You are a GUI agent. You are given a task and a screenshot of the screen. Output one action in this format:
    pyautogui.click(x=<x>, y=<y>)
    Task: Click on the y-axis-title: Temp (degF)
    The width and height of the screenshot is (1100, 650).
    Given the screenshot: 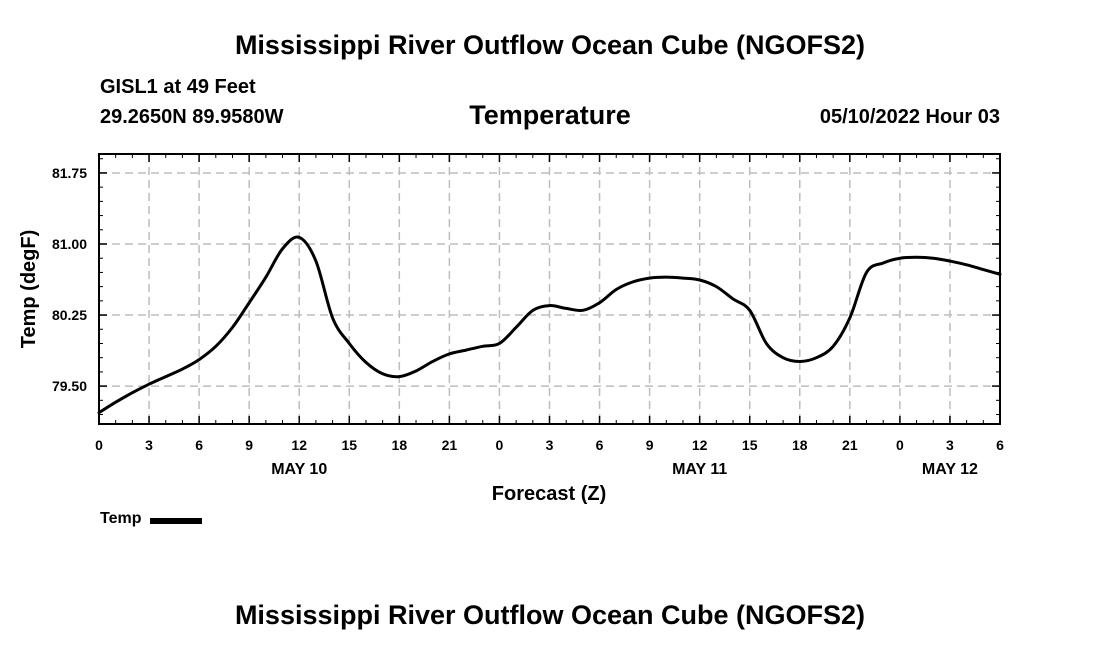 What is the action you would take?
    pyautogui.click(x=29, y=289)
    